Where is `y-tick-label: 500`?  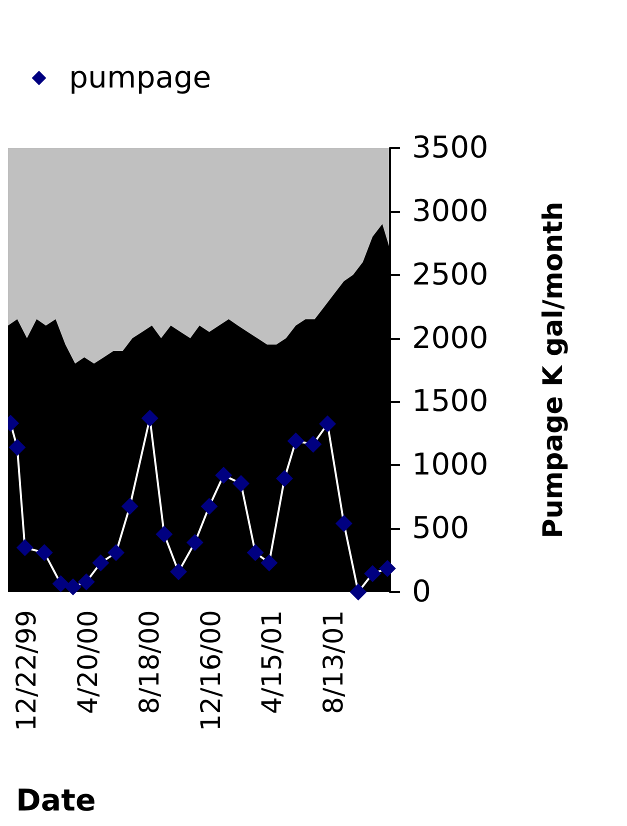 y-tick-label: 500 is located at coordinates (441, 528).